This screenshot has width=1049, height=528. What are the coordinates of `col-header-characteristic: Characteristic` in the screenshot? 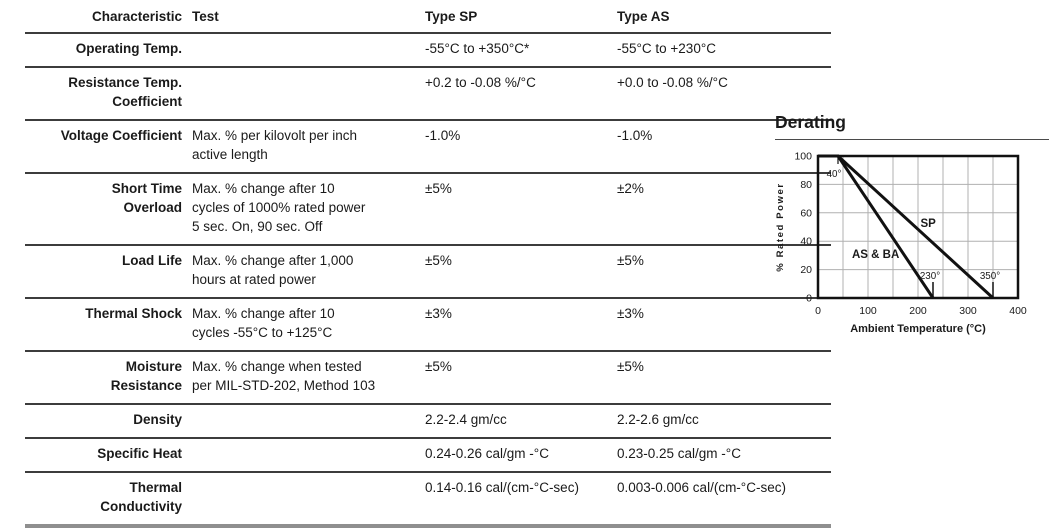 It's located at (106, 18).